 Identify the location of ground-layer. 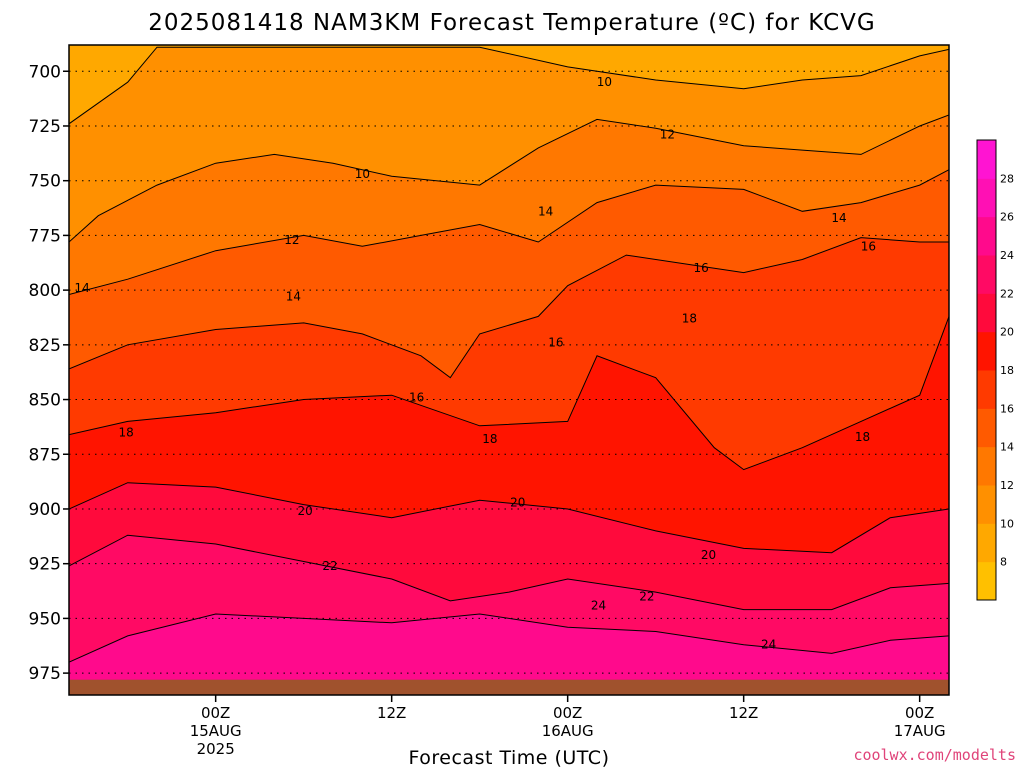
(509, 687).